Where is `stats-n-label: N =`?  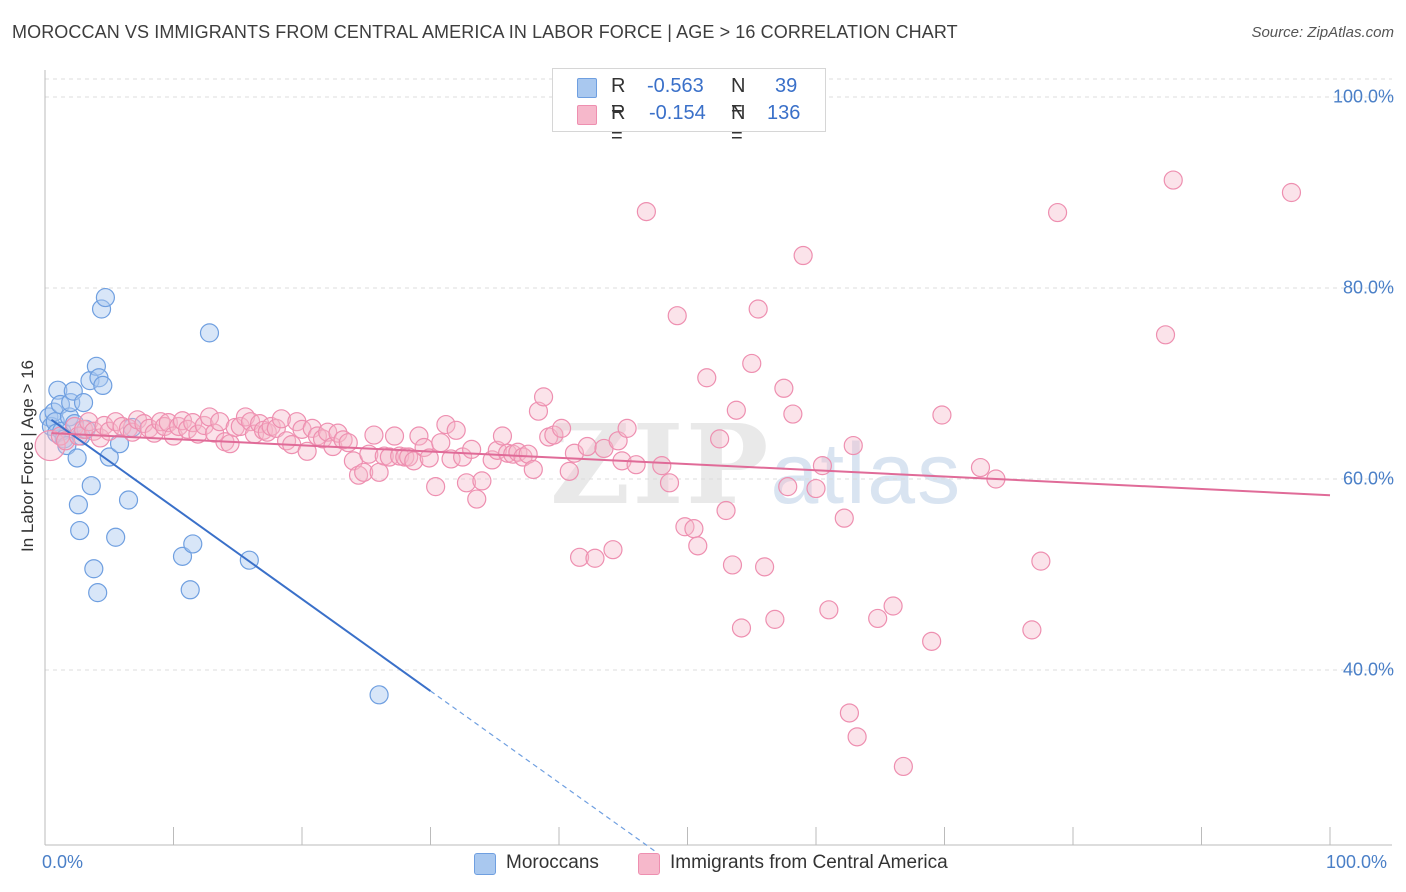
stats-n-label: N = is located at coordinates (738, 97).